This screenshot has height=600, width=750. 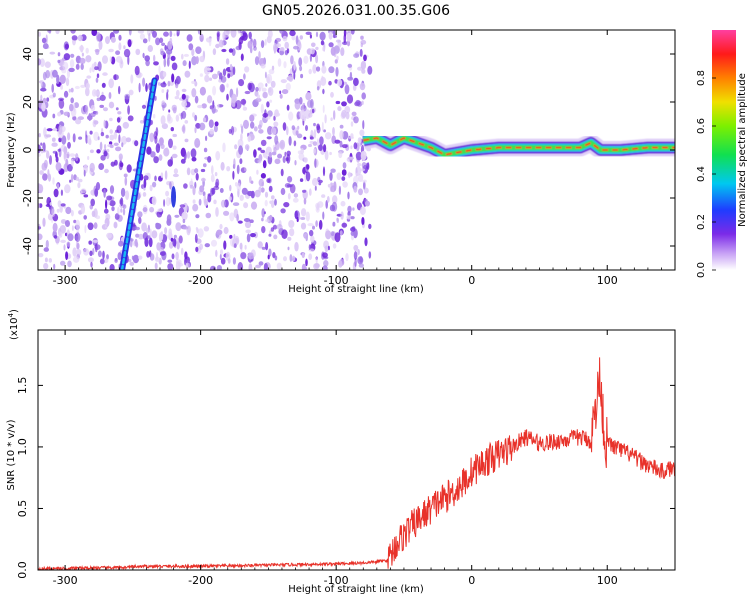 What do you see at coordinates (27, 150) in the screenshot?
I see `y-tick-label: 0` at bounding box center [27, 150].